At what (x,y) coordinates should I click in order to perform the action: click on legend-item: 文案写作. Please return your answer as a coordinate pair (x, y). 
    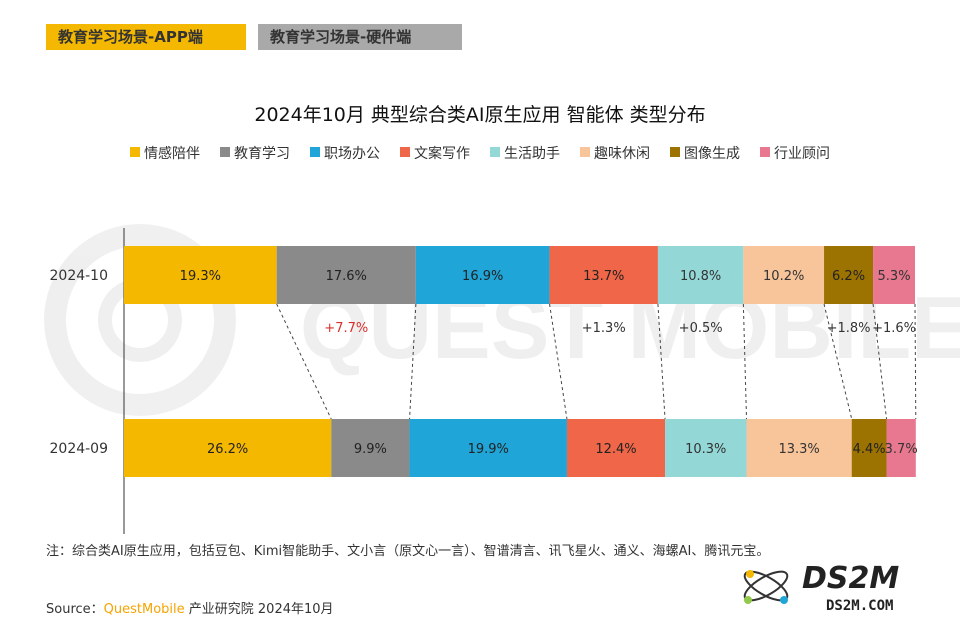
    Looking at the image, I should click on (435, 153).